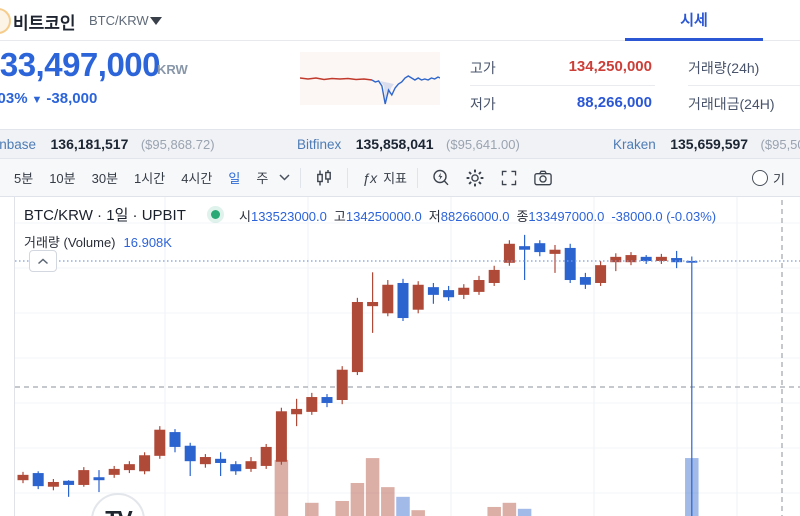  Describe the element at coordinates (72, 98) in the screenshot. I see `change-amount: -38,000` at that location.